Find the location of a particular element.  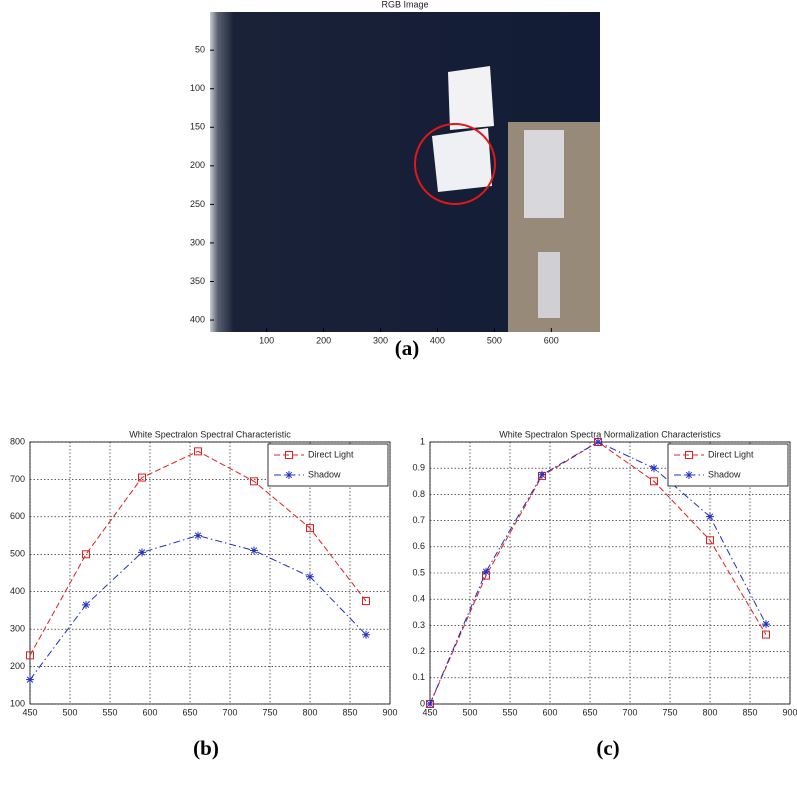

chart-title: RGB Image is located at coordinates (404, 4).